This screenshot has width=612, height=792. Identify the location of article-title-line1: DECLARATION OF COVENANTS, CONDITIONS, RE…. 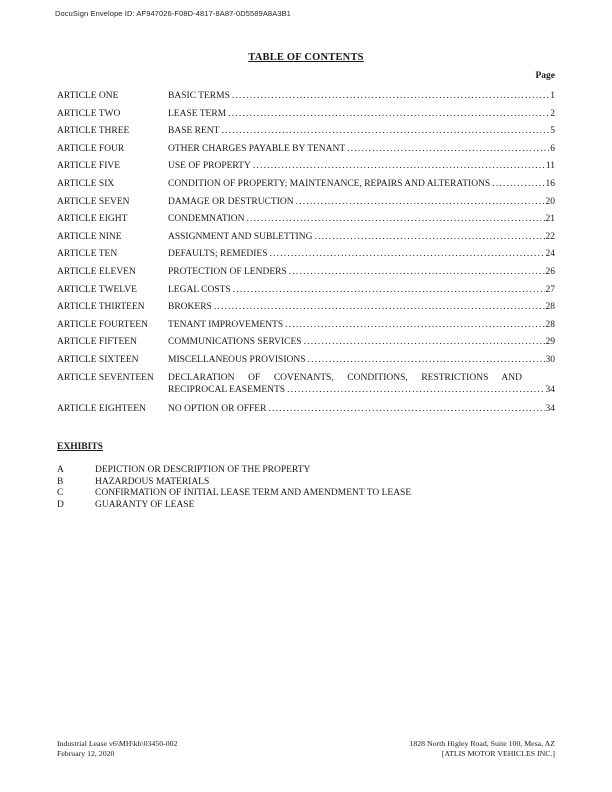
(345, 378).